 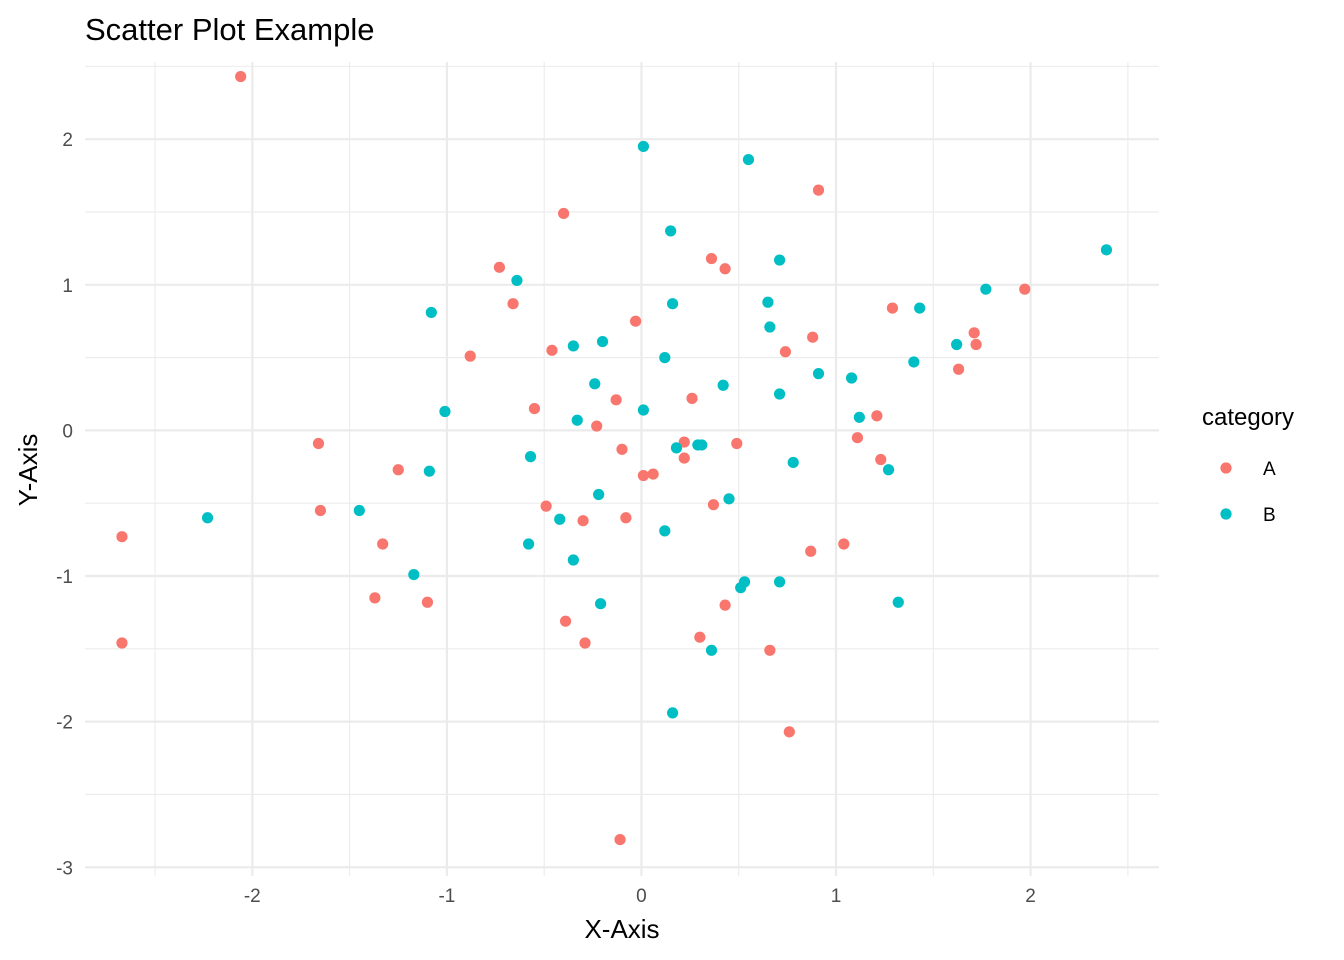 I want to click on legend-title: category, so click(x=1248, y=417).